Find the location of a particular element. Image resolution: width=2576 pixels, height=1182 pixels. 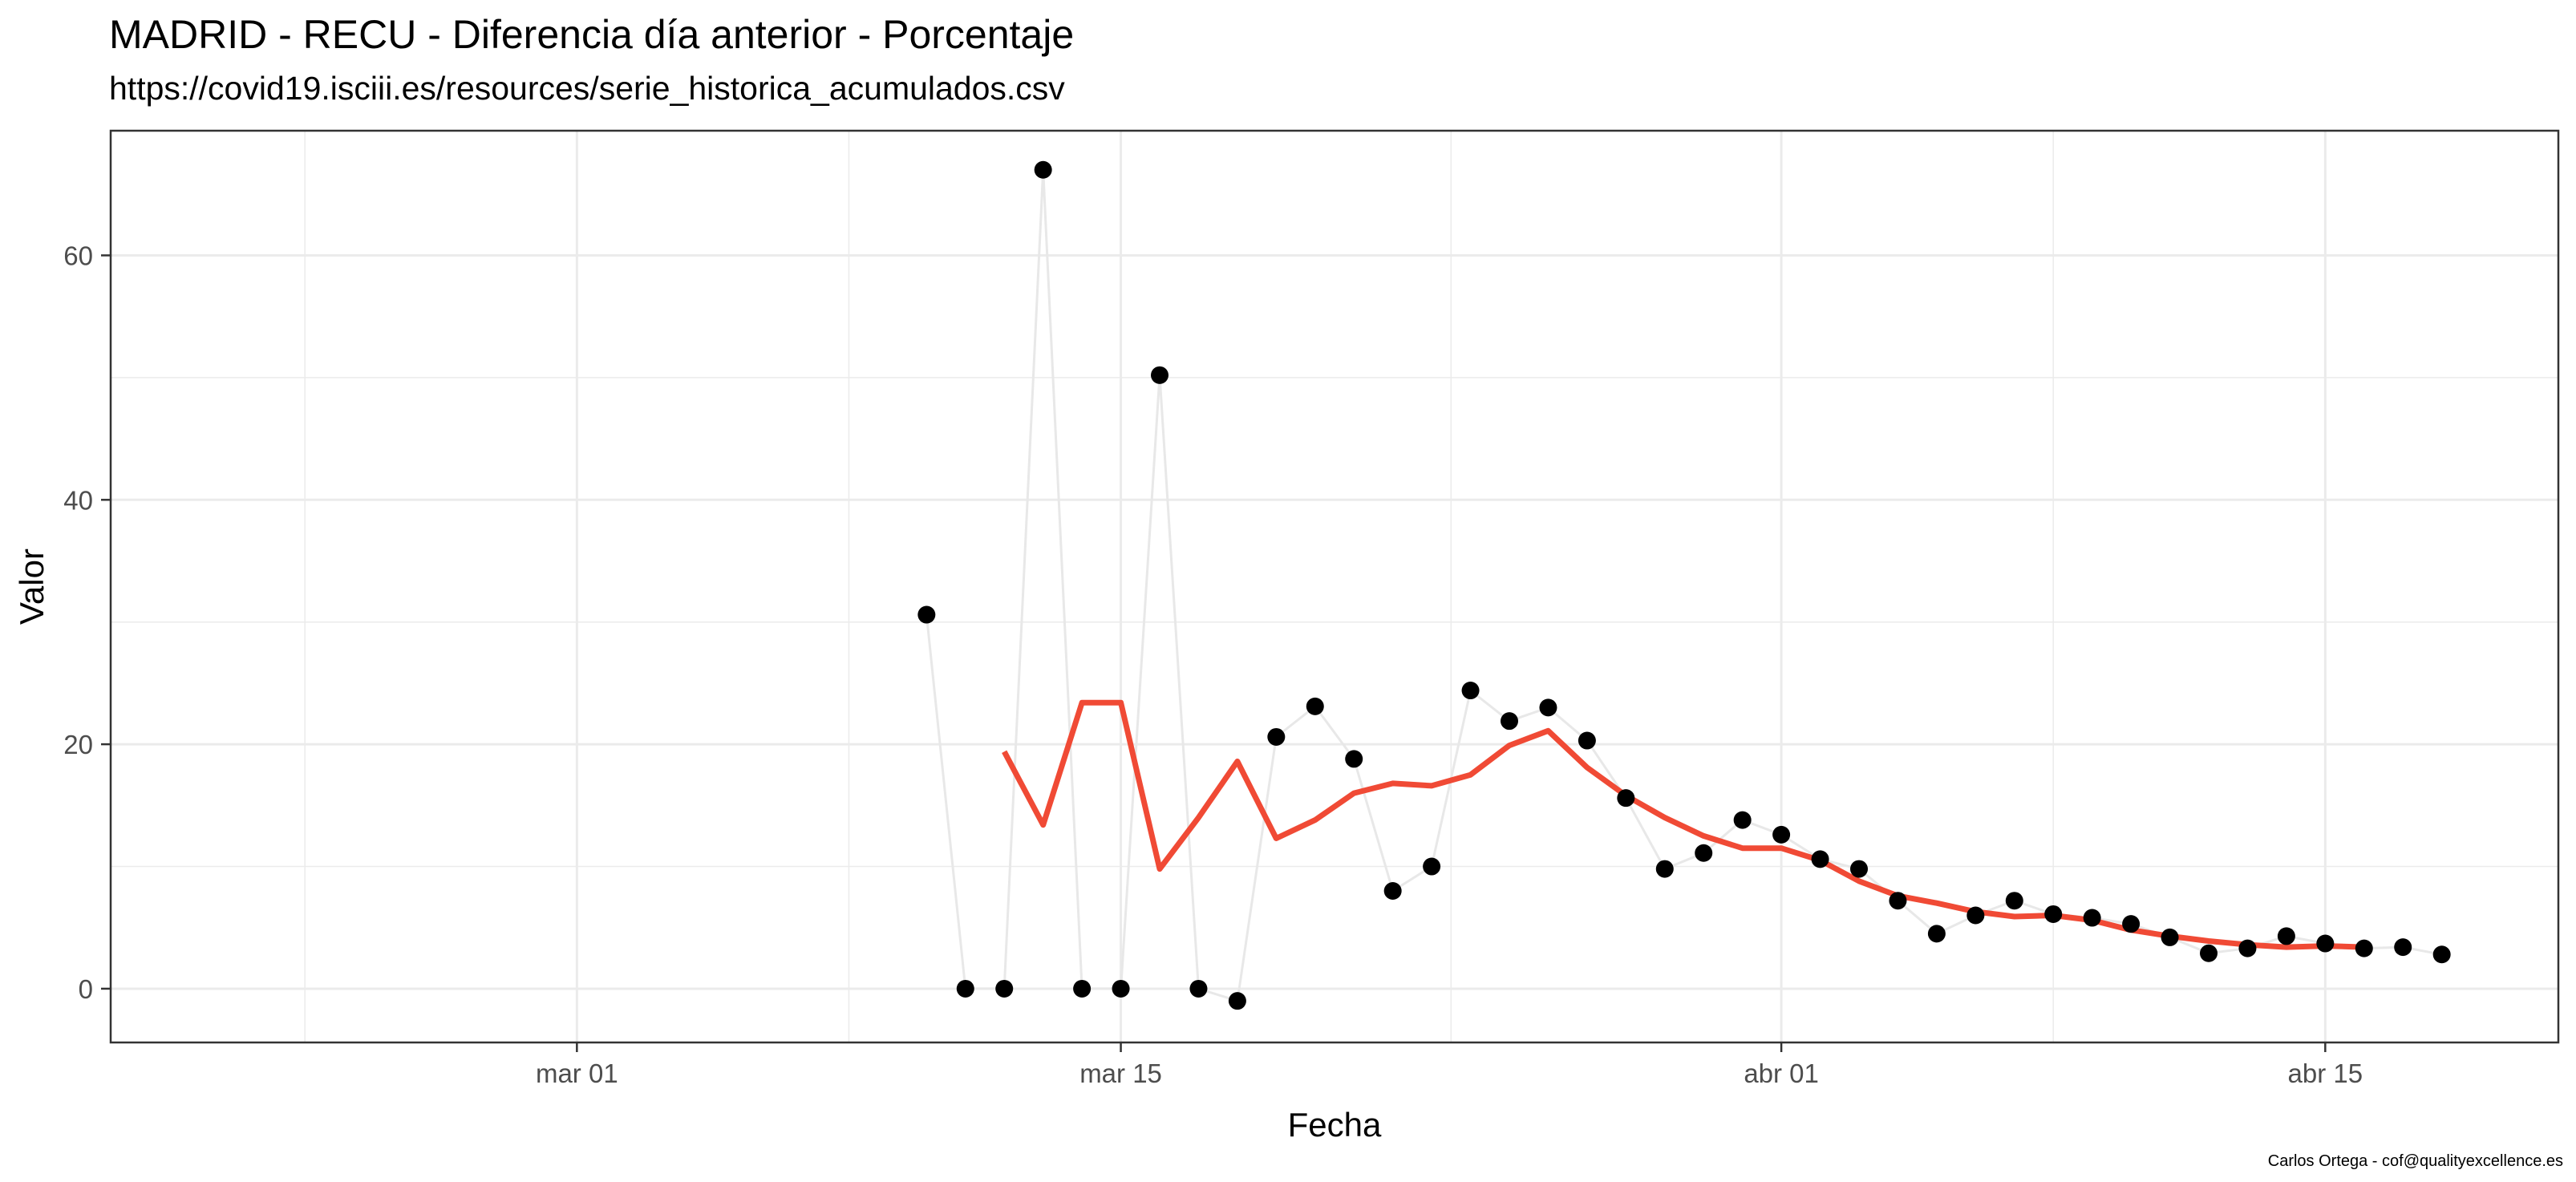

y-tick-label: 0 is located at coordinates (86, 989).